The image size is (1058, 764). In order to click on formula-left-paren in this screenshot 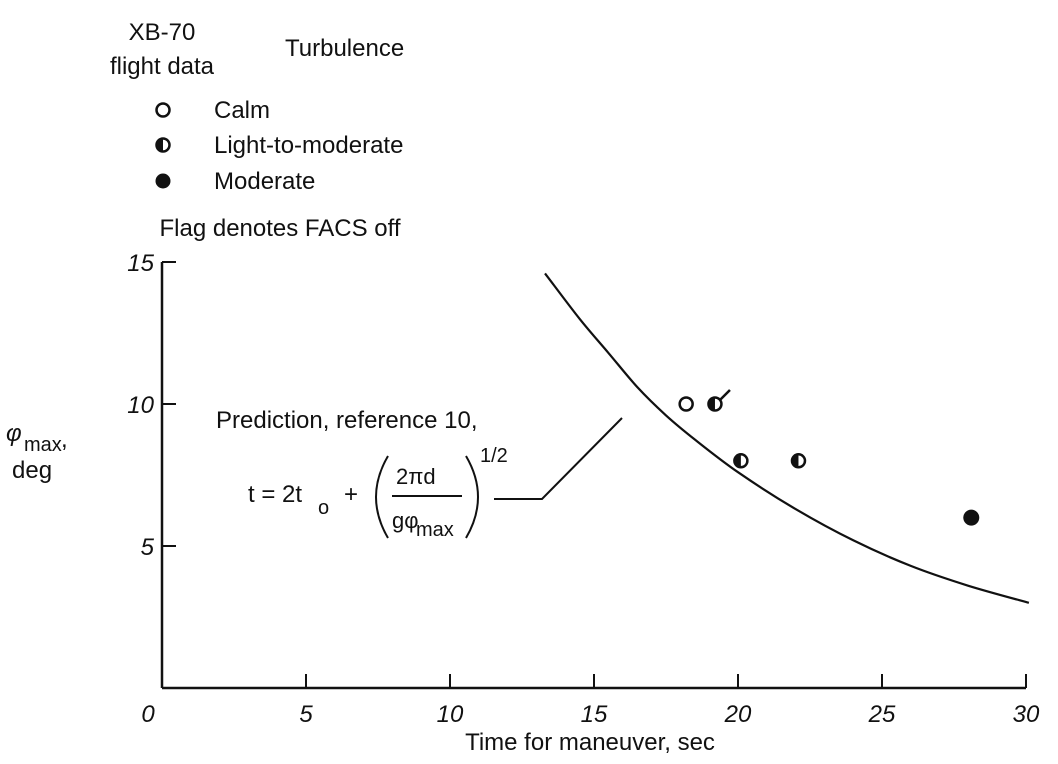, I will do `click(382, 497)`.